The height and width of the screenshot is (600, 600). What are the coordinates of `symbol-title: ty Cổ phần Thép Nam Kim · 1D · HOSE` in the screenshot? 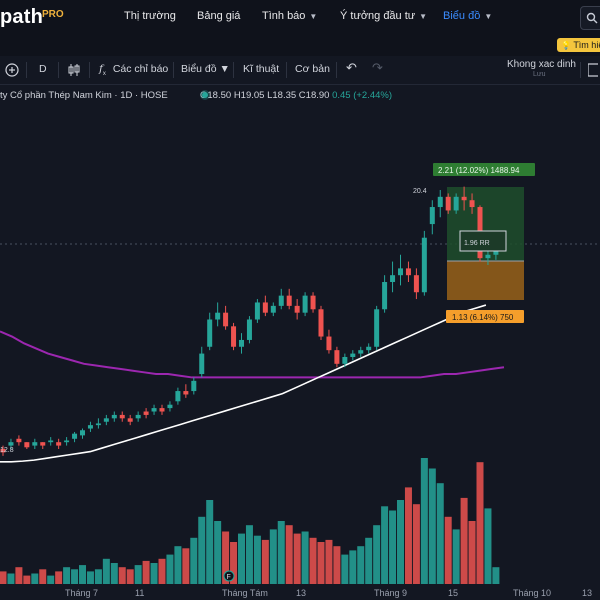 It's located at (84, 95).